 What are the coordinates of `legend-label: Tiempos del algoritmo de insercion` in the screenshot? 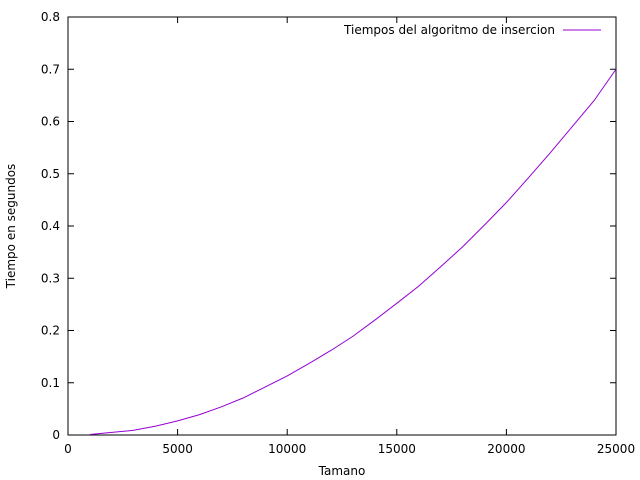 It's located at (449, 30).